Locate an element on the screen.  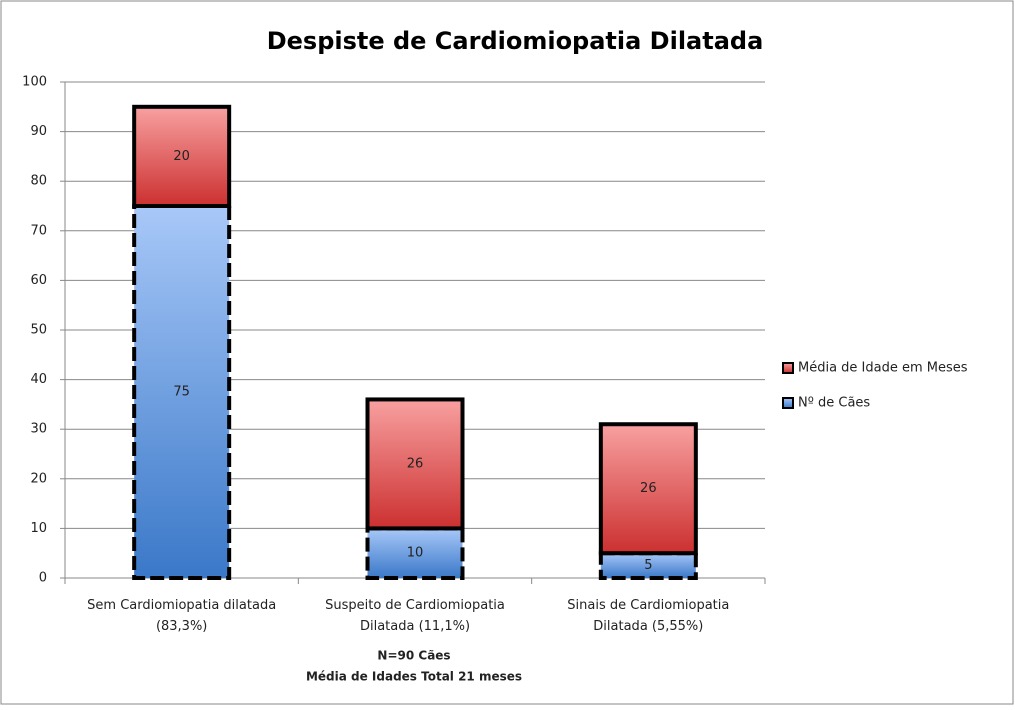
x-tick-label-line: Dilatada (11,1%) is located at coordinates (415, 626).